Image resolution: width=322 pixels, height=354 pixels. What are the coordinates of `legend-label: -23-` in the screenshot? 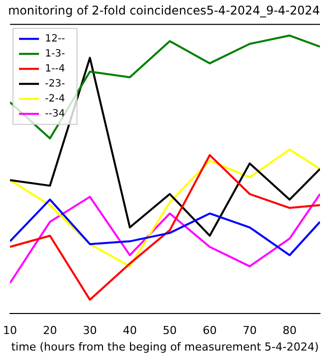 It's located at (55, 84).